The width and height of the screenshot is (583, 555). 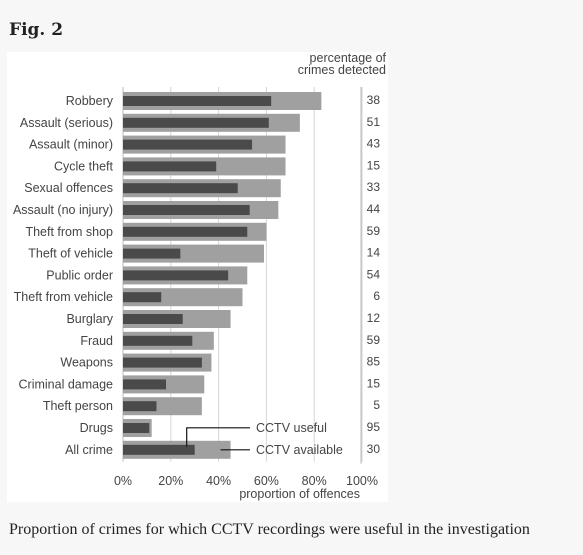 What do you see at coordinates (374, 144) in the screenshot?
I see `detected-value-assault-minor: 43` at bounding box center [374, 144].